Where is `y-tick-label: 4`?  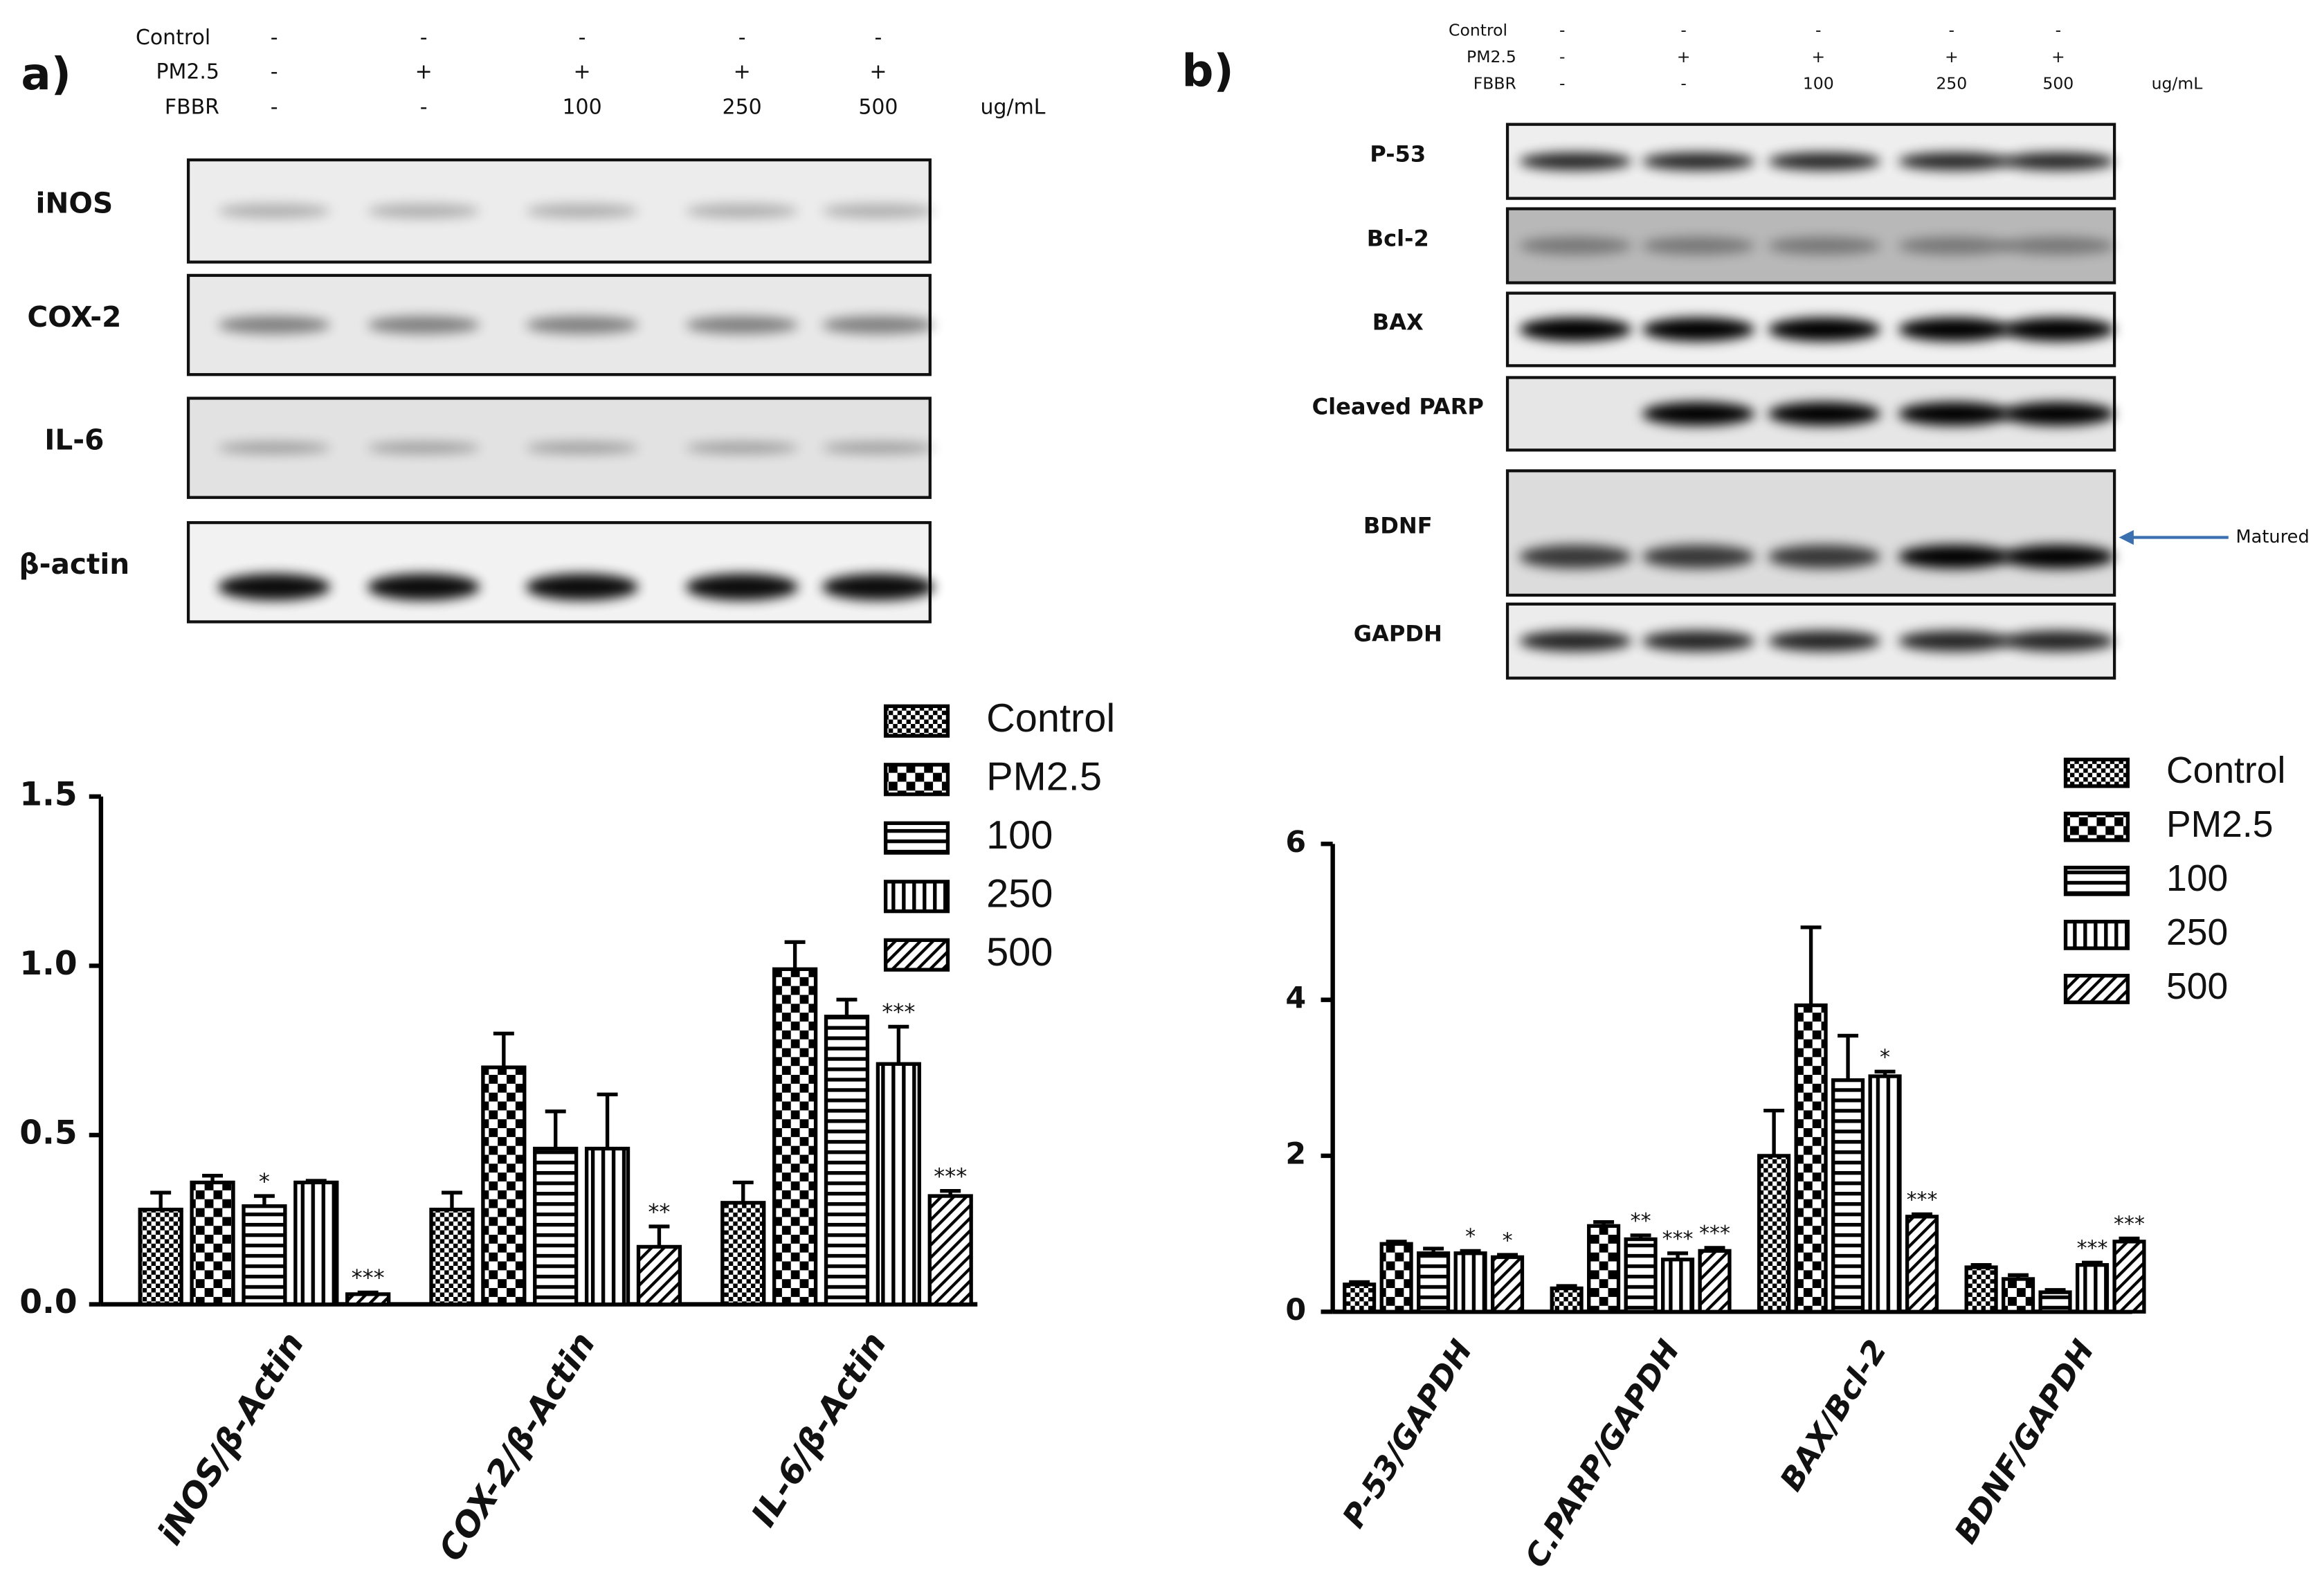 y-tick-label: 4 is located at coordinates (1295, 998).